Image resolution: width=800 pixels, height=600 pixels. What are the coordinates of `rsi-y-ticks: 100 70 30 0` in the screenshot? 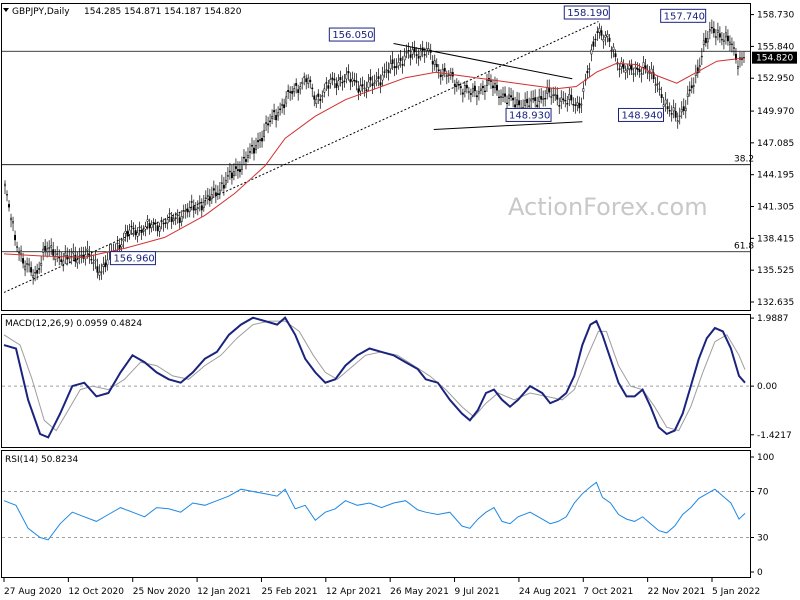 It's located at (762, 515).